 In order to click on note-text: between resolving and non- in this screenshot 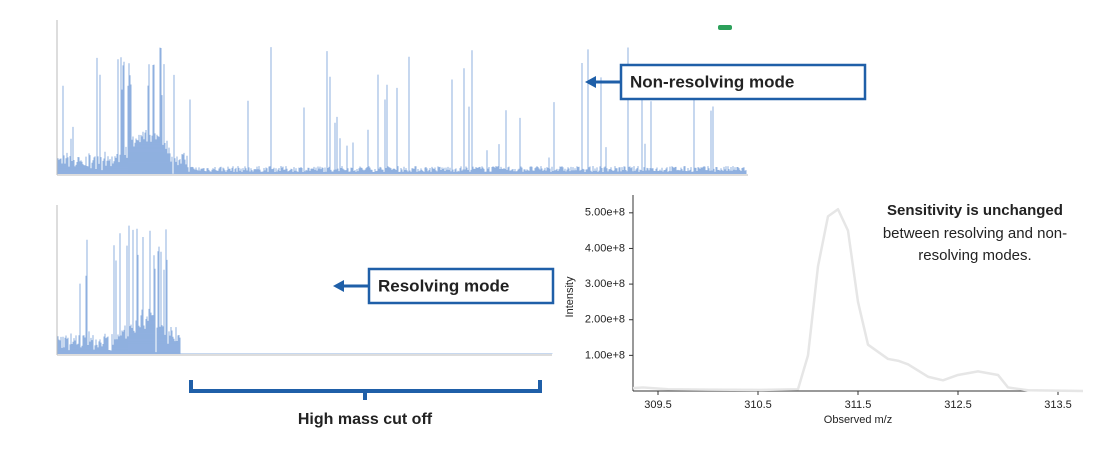, I will do `click(975, 233)`.